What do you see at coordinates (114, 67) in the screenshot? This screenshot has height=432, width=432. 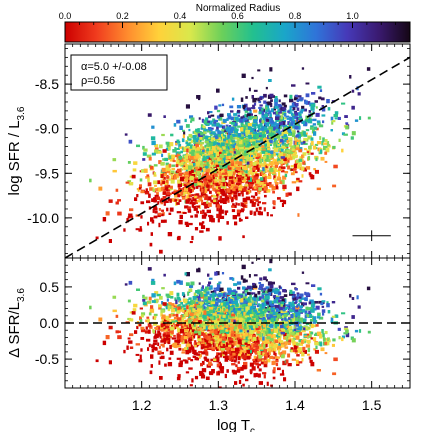 I see `alpha-annotation: α=5.0 +/-0.08` at bounding box center [114, 67].